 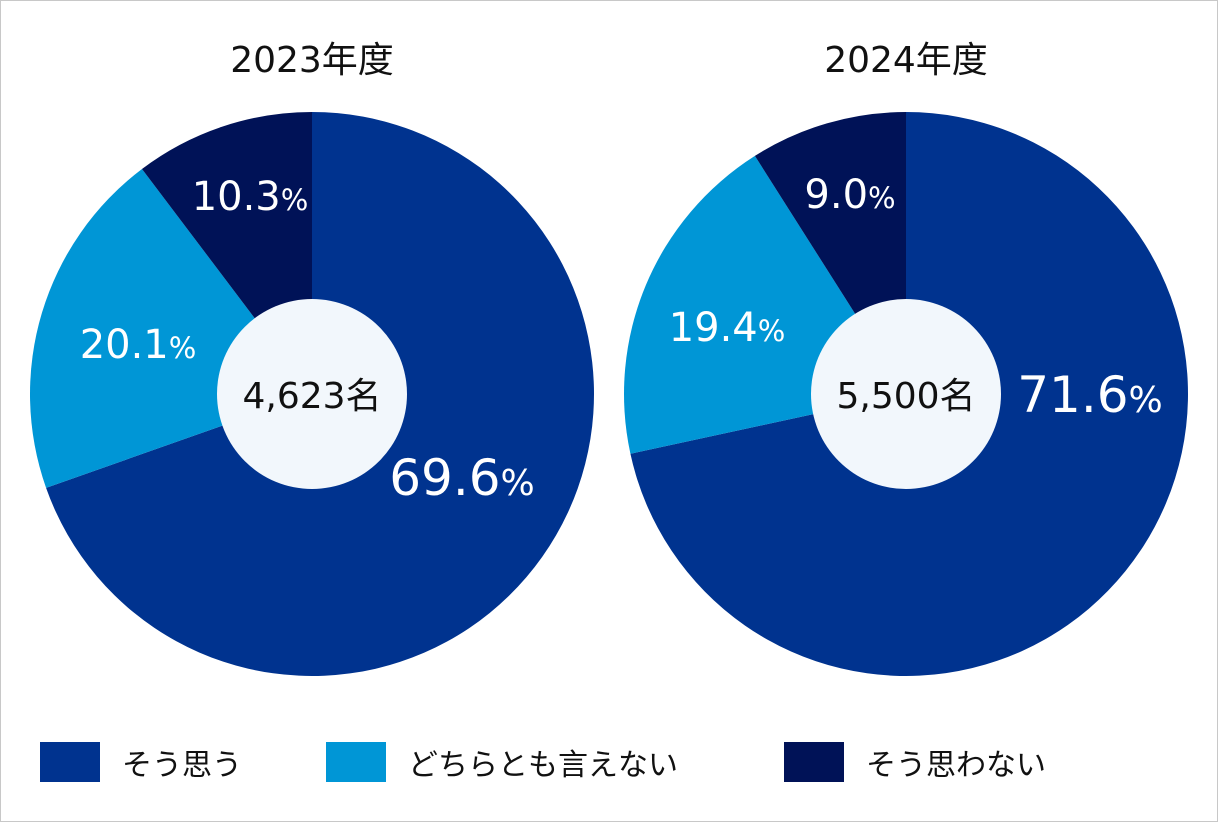 I want to click on center-label-2023: 4,623名, so click(x=311, y=396).